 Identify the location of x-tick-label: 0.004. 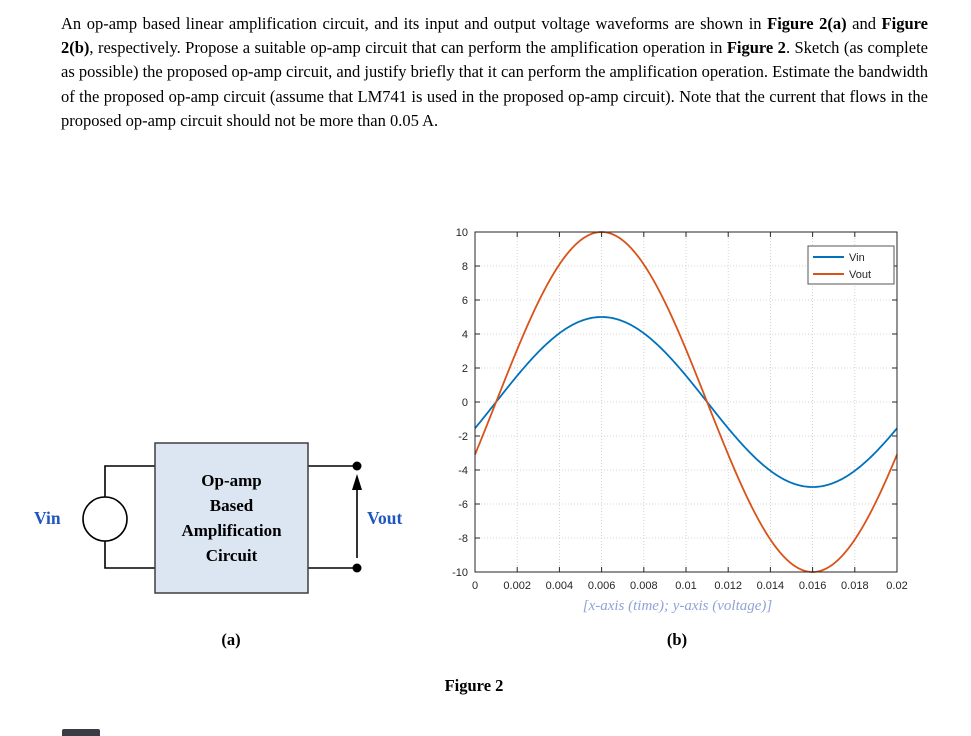
(560, 586).